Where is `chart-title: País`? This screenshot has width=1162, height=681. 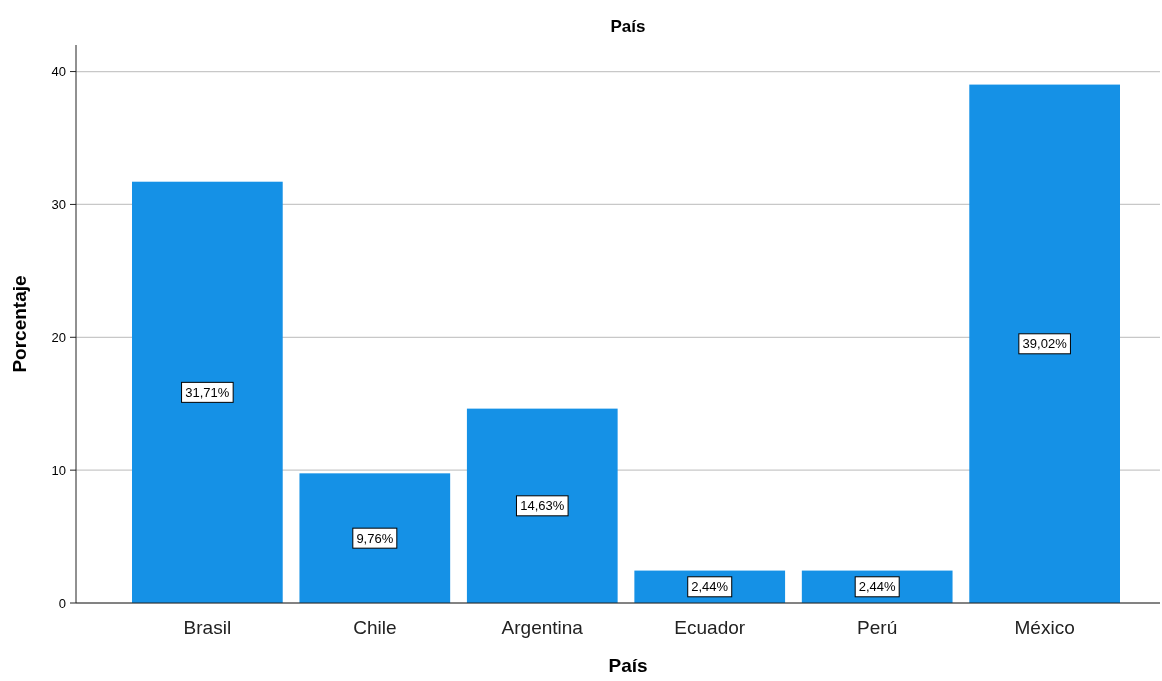
chart-title: País is located at coordinates (628, 26).